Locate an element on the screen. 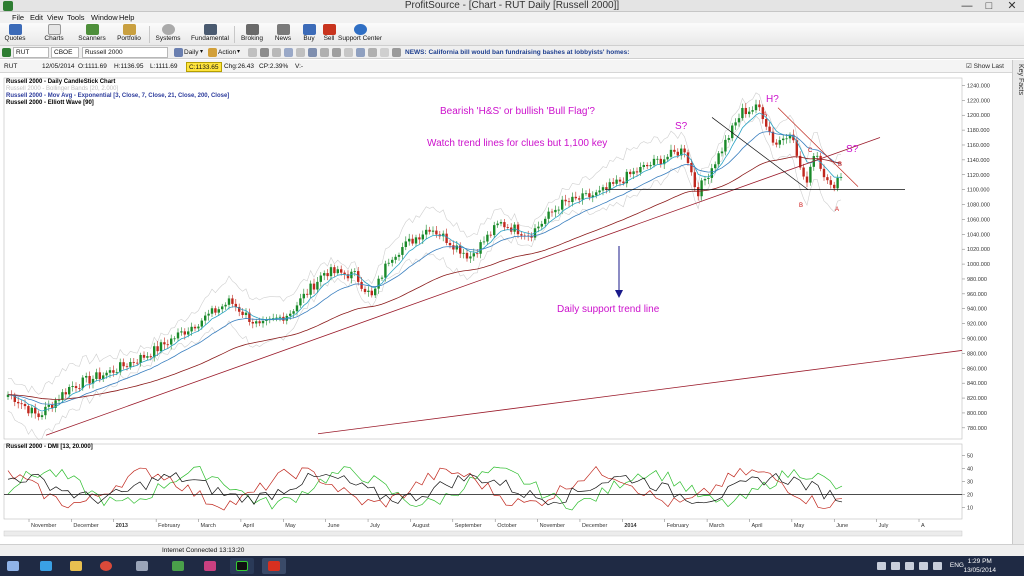 This screenshot has width=1024, height=576. taskbar-ie is located at coordinates (46, 566).